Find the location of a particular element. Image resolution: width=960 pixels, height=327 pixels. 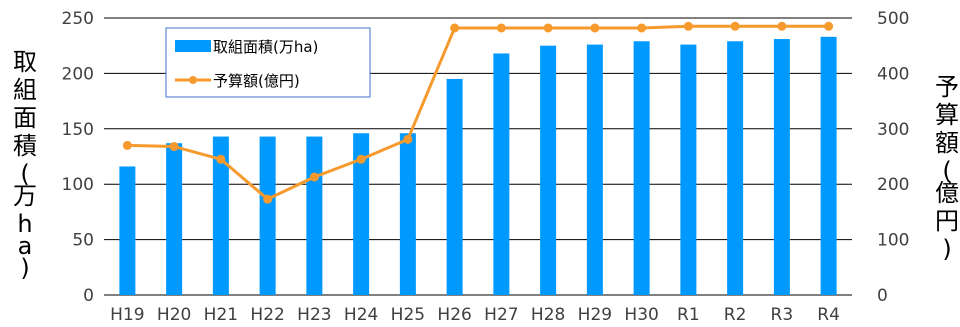

right-axis-label: 予算額(億円) is located at coordinates (947, 168).